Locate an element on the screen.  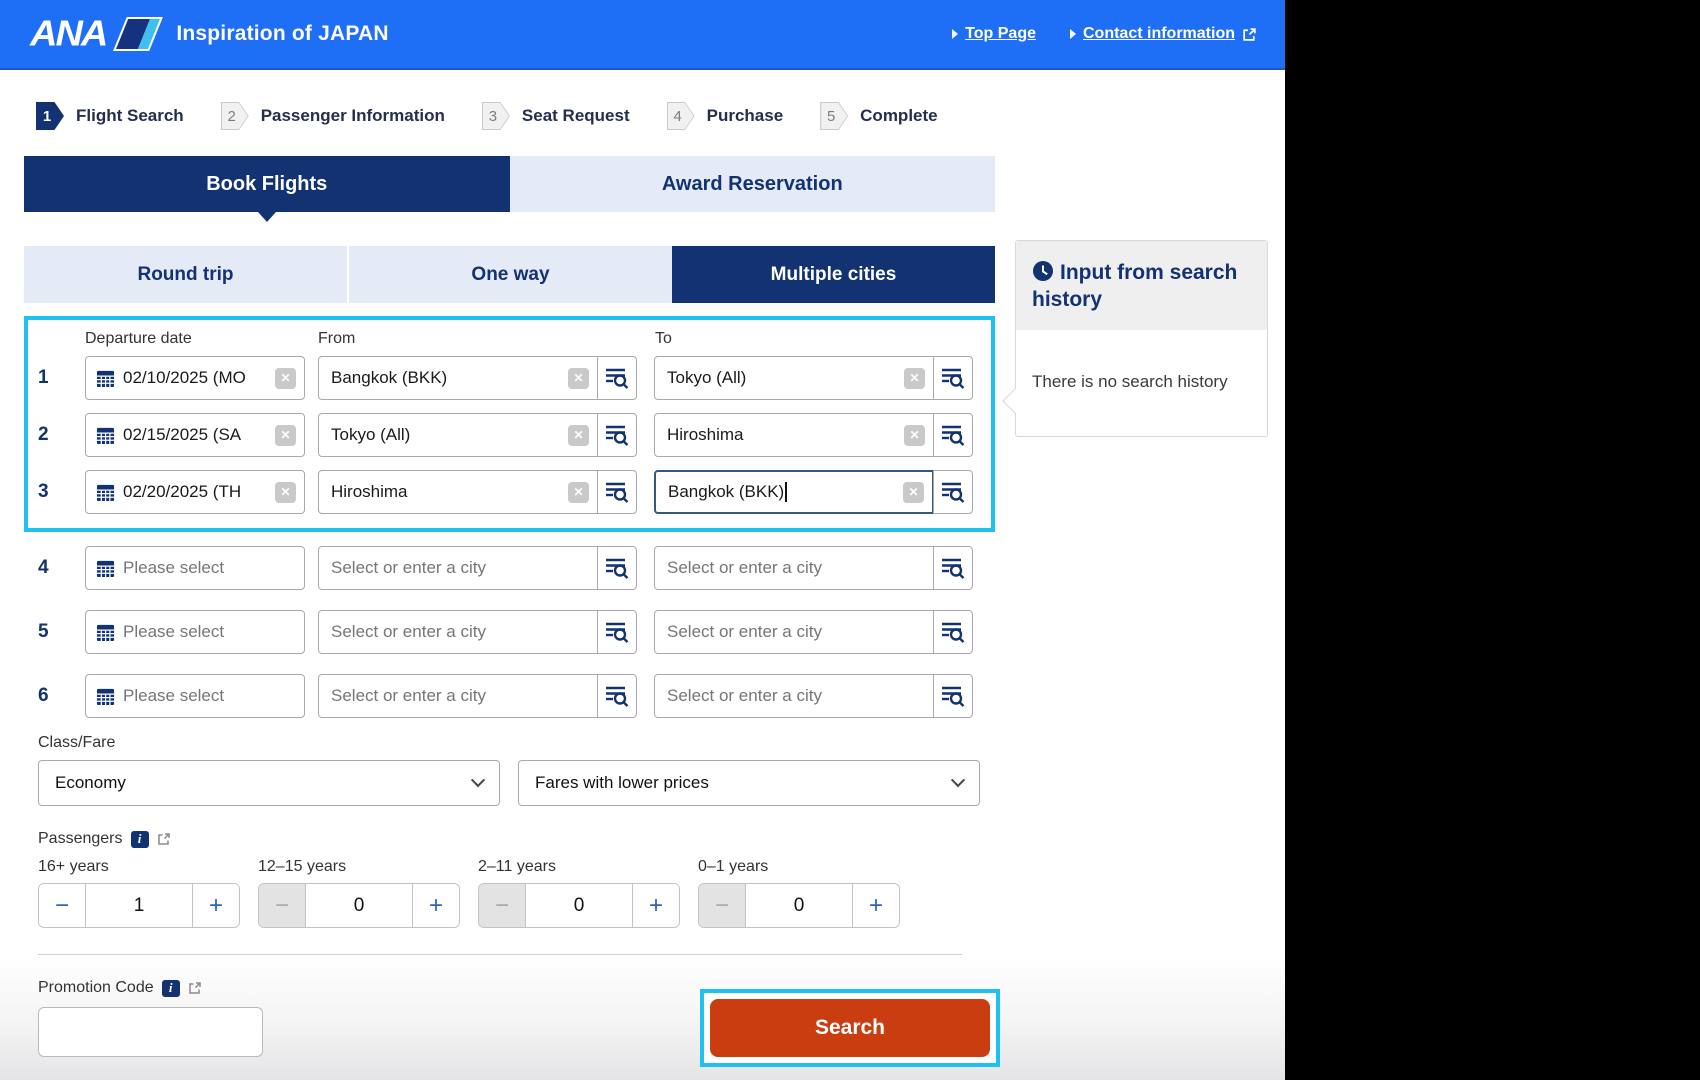
to-label: To is located at coordinates (663, 338).